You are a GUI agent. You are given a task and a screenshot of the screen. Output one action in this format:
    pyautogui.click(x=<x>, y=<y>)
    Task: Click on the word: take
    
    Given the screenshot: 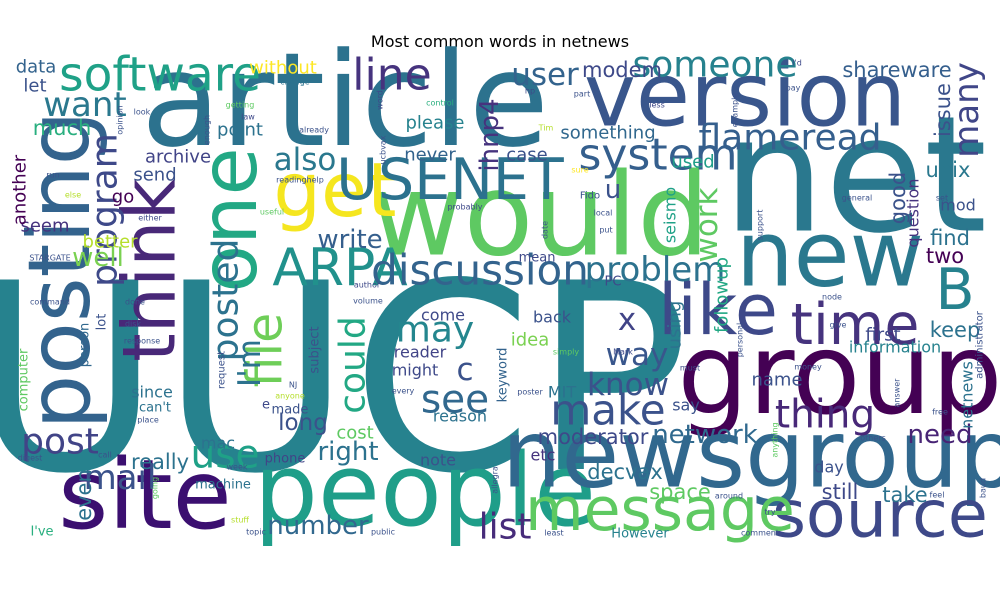 What is the action you would take?
    pyautogui.click(x=904, y=495)
    